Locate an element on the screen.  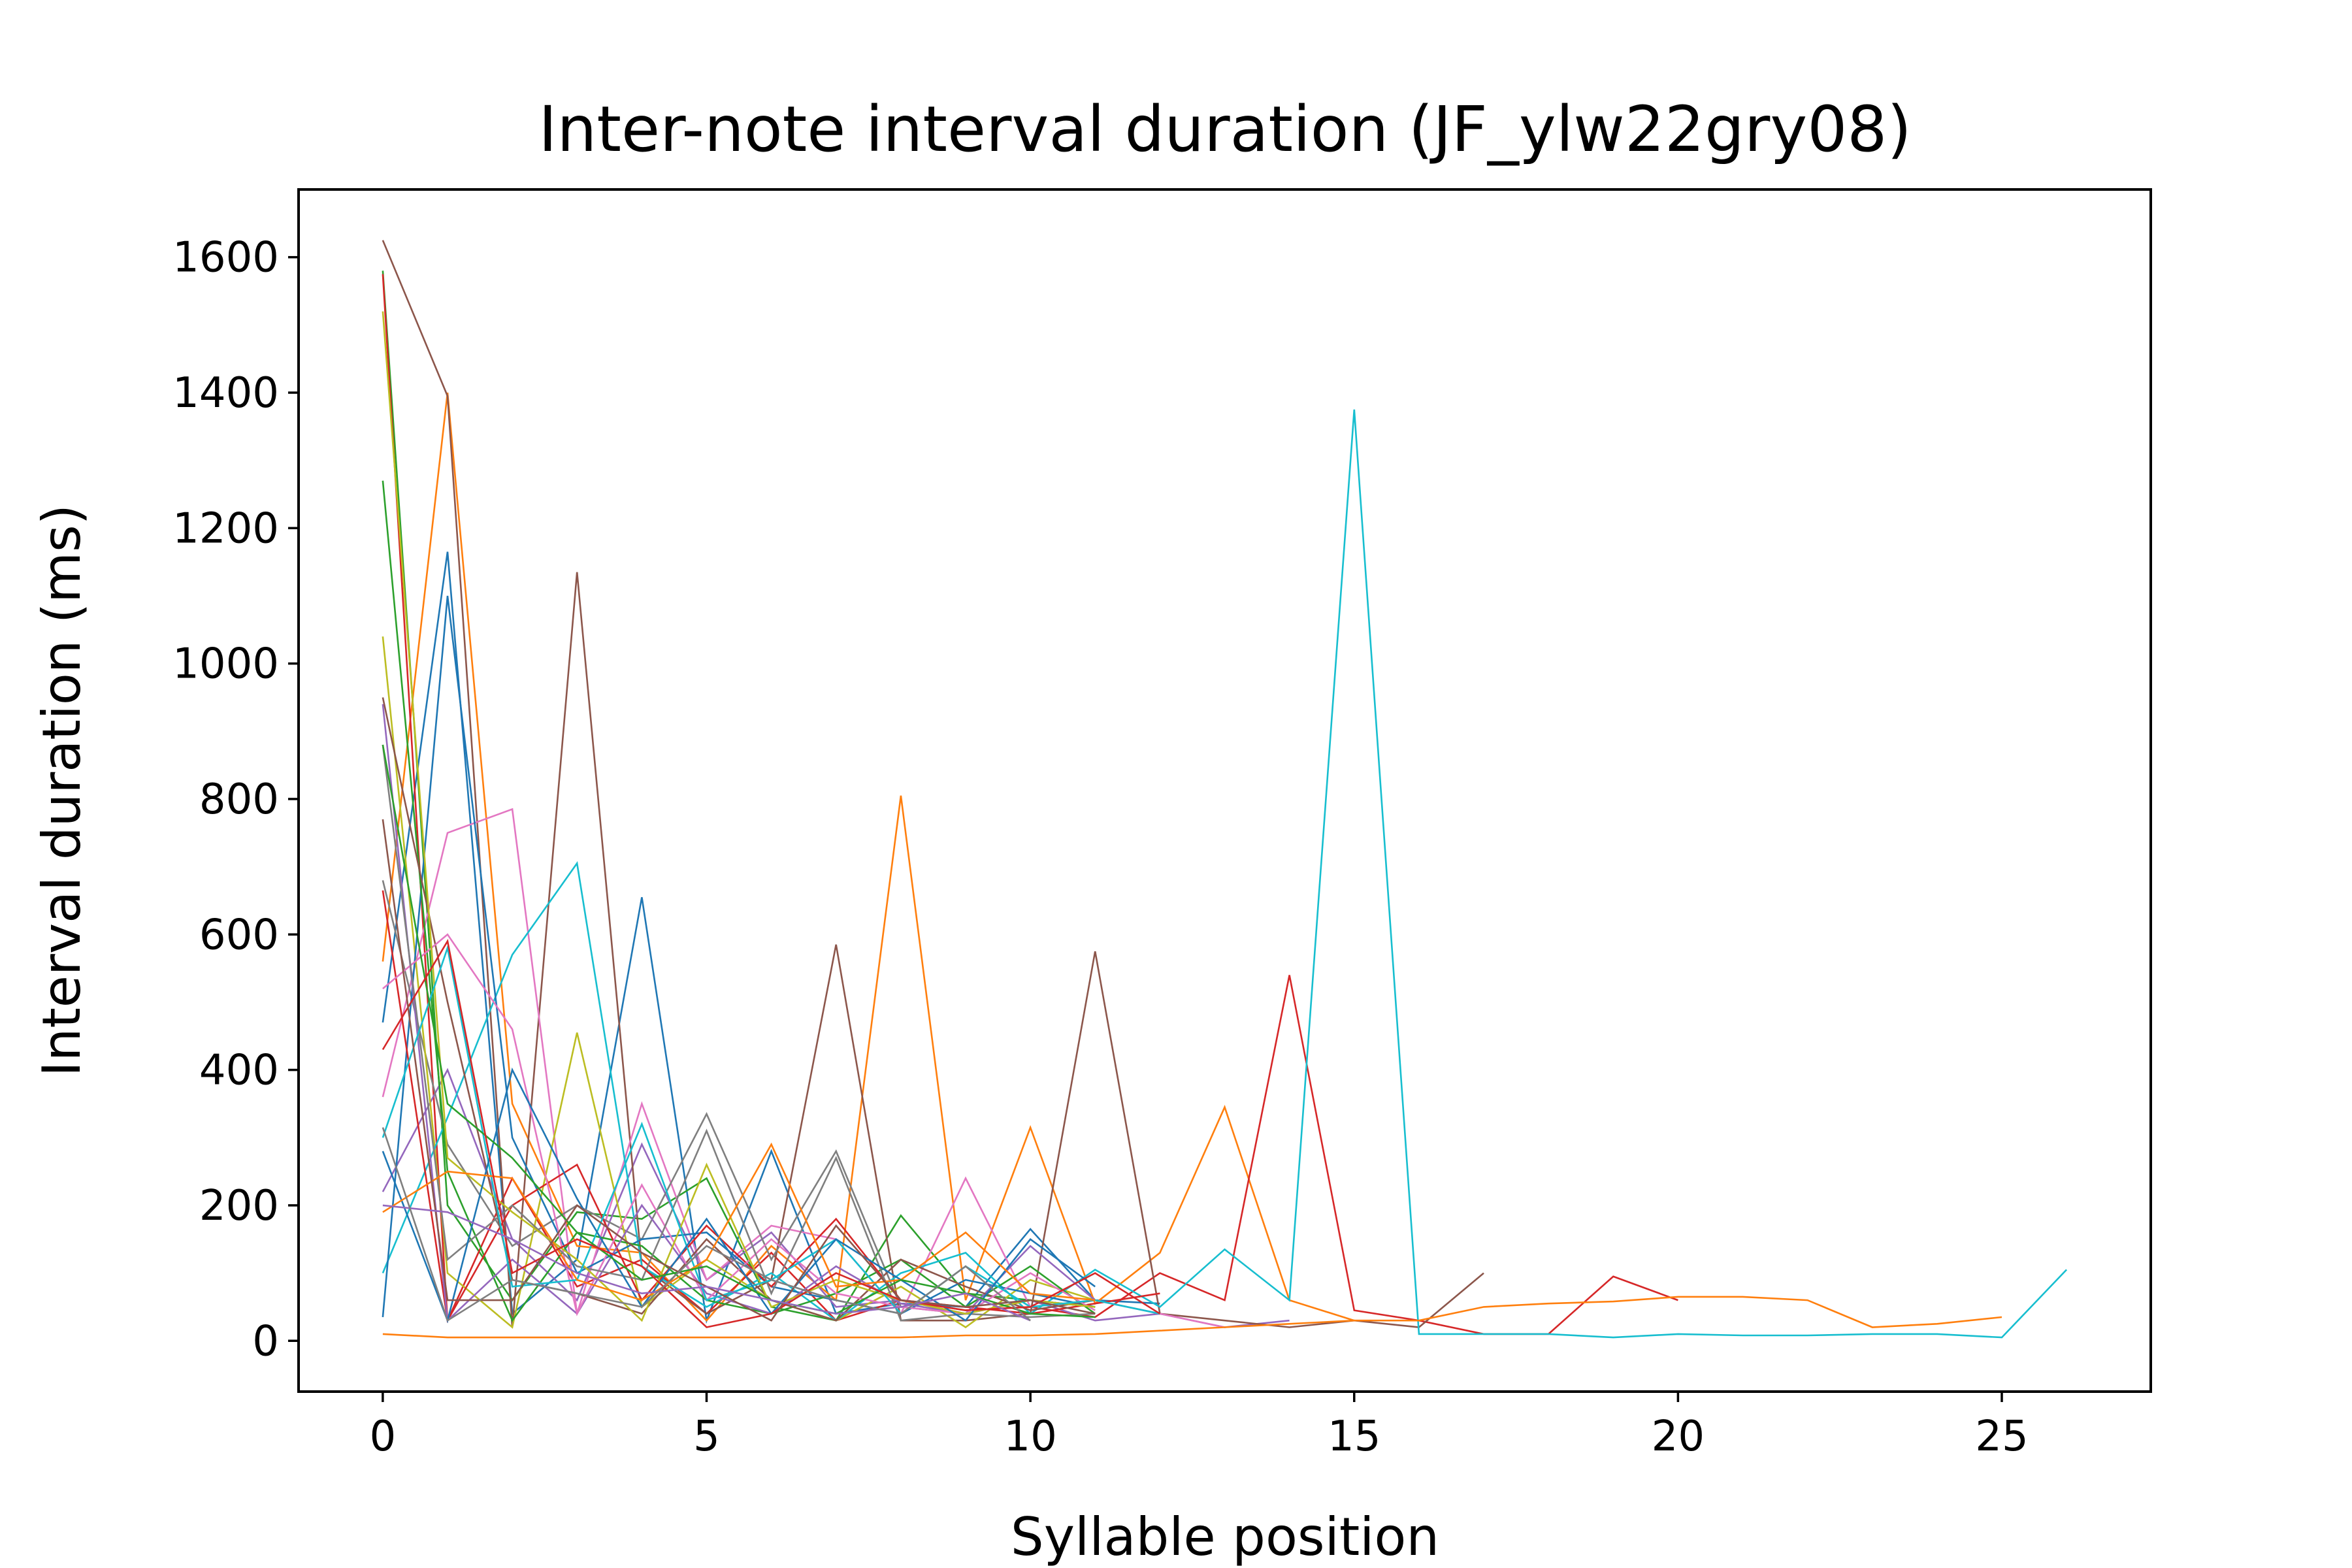
y-tick-label: 600 is located at coordinates (239, 935).